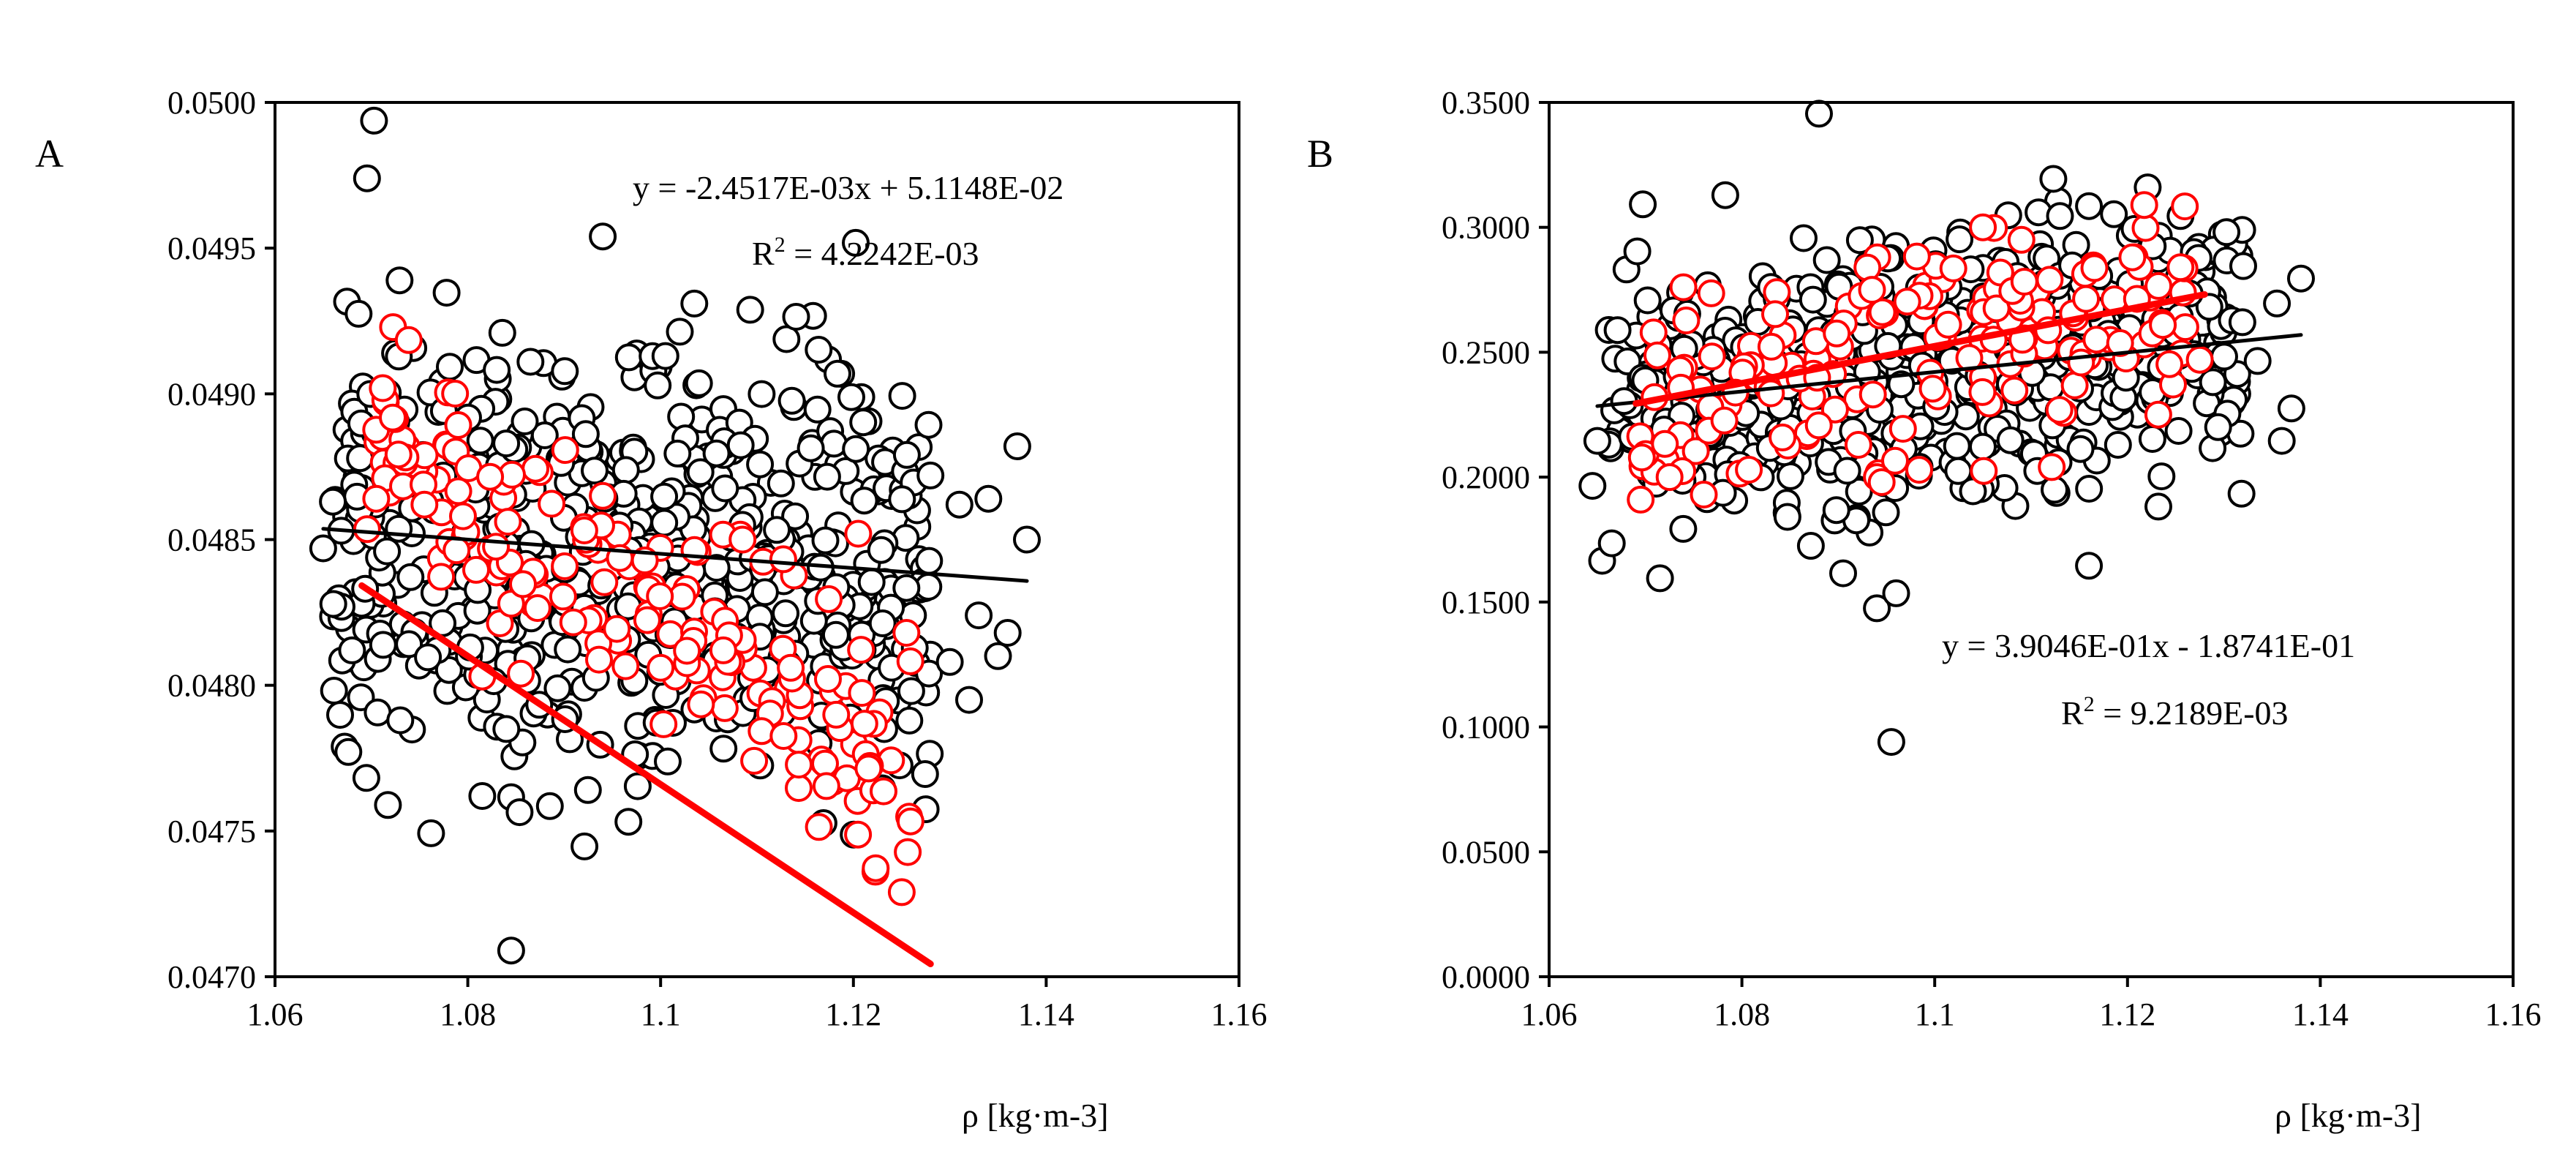  I want to click on panel-a-y-tick-label: 0.0475, so click(211, 831).